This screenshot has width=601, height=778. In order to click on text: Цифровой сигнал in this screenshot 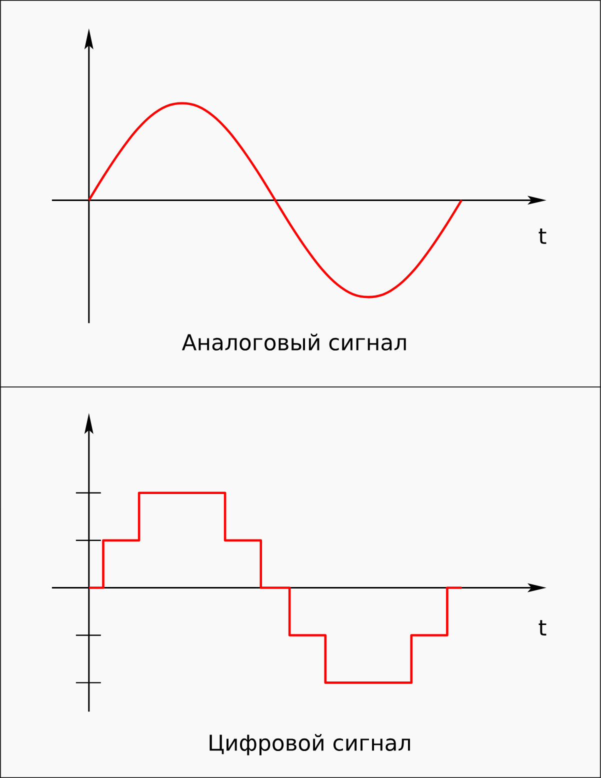, I will do `click(310, 745)`.